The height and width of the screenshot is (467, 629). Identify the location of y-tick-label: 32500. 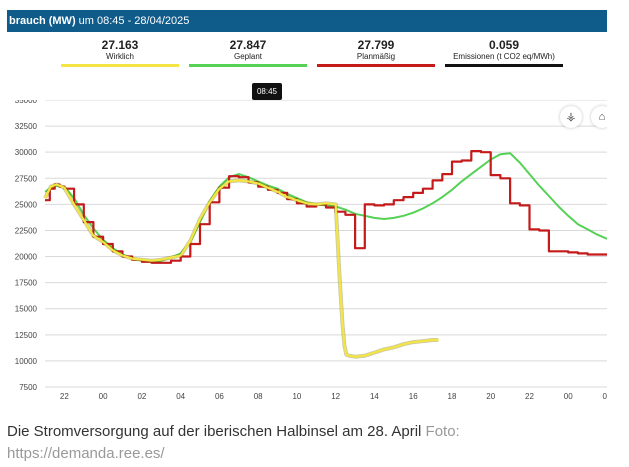
(26, 126).